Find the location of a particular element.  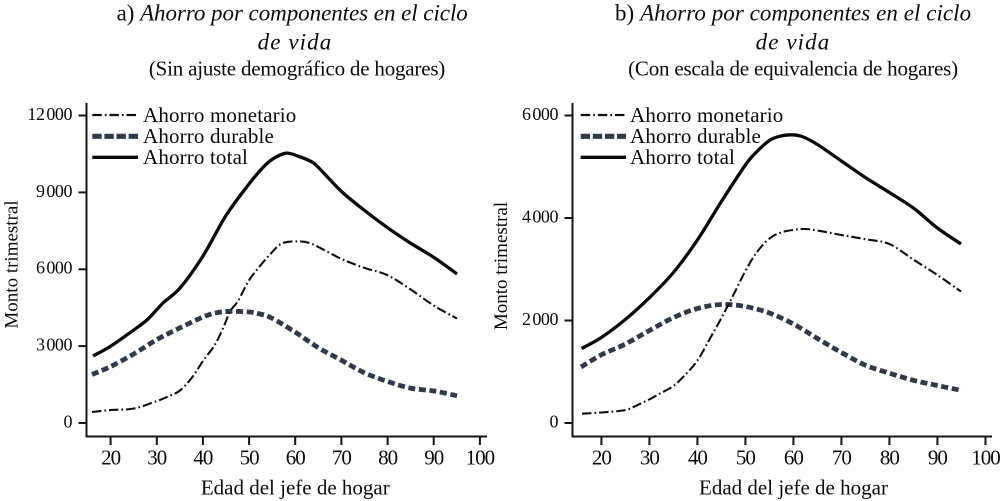

svg-text:(Sin ajuste demográfico de hog: (Sin ajuste demográfico de hogares) is located at coordinates (297, 69).